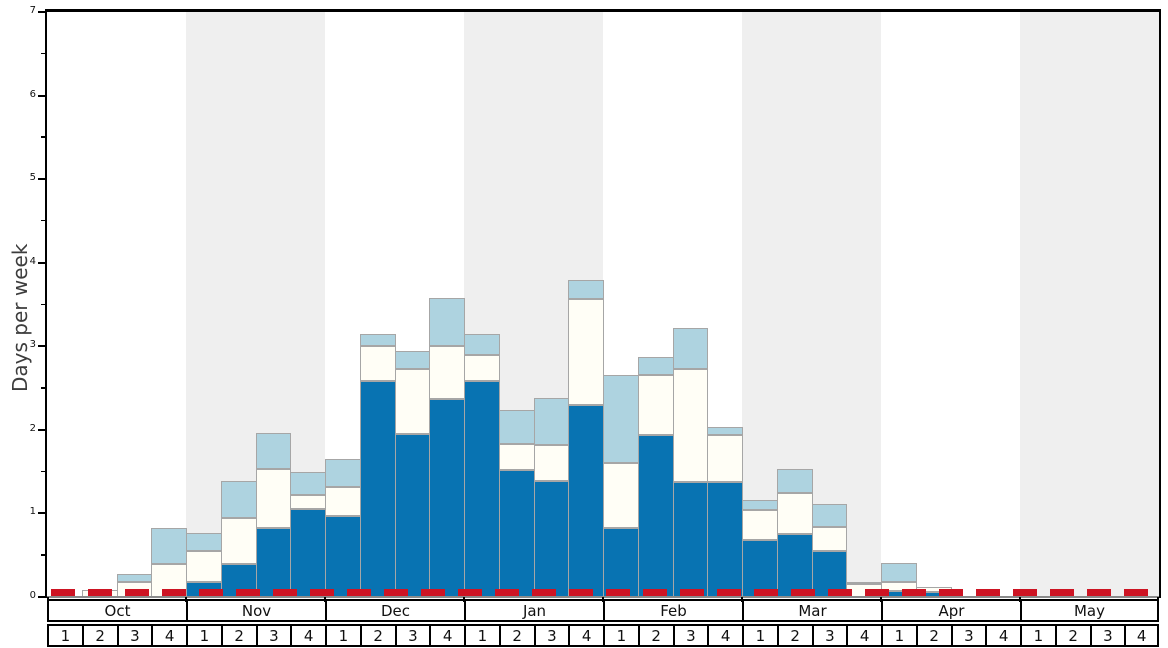  Describe the element at coordinates (812, 610) in the screenshot. I see `month-cell-mar: Mar` at that location.